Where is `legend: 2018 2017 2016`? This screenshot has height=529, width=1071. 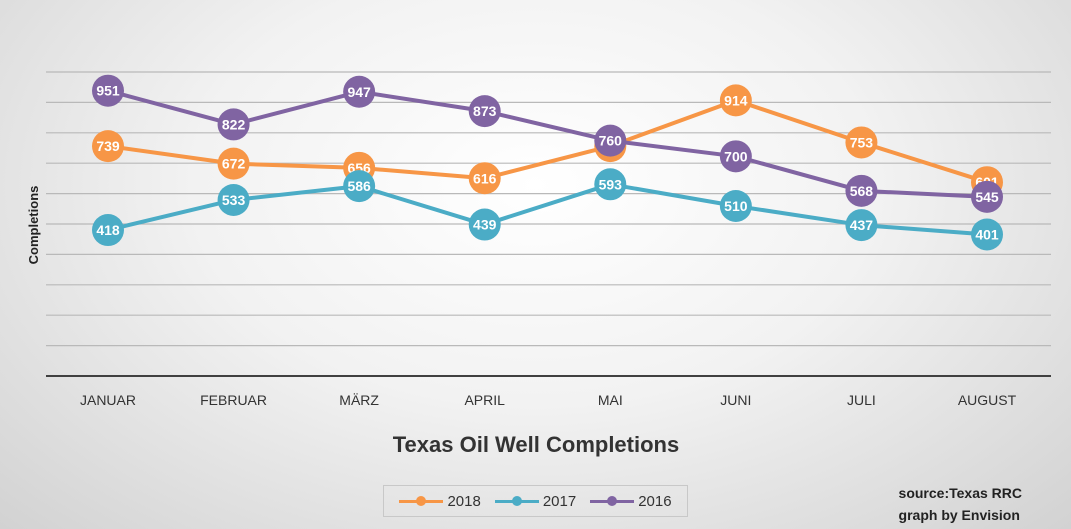
legend: 2018 2017 2016 is located at coordinates (535, 501).